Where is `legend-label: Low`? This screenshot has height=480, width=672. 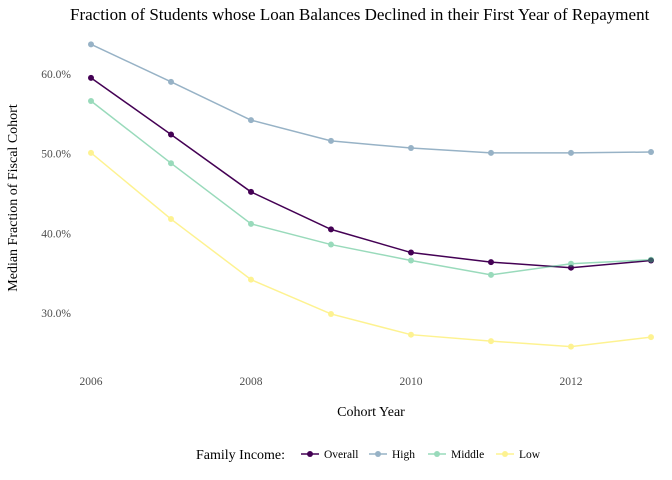 legend-label: Low is located at coordinates (530, 455).